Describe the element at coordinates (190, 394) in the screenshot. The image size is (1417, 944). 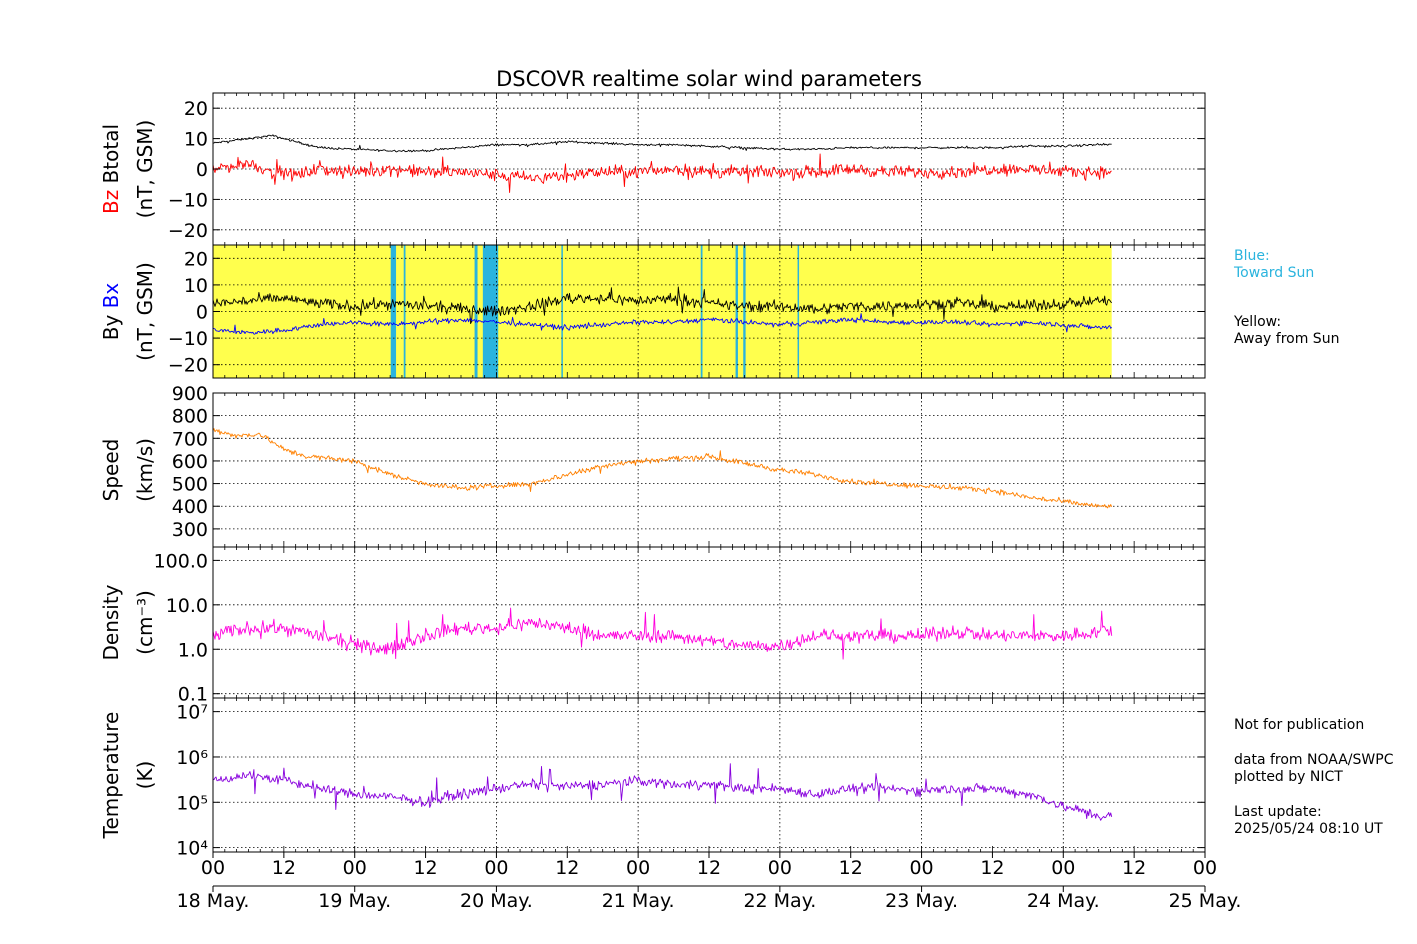
I see `y-tick-label: 900` at that location.